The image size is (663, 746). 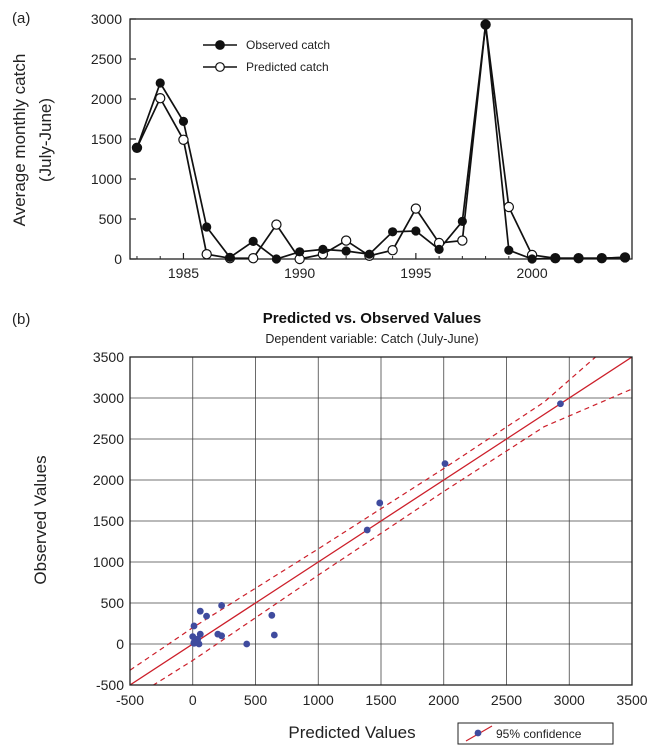 What do you see at coordinates (372, 318) in the screenshot?
I see `panel-b-title: Predicted vs. Observed Values` at bounding box center [372, 318].